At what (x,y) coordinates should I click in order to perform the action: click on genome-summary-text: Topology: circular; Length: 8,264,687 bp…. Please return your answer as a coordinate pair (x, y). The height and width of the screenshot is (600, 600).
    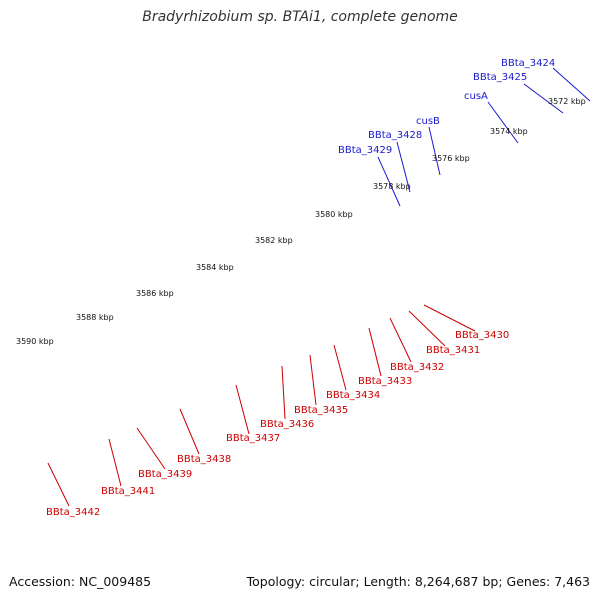
    Looking at the image, I should click on (418, 581).